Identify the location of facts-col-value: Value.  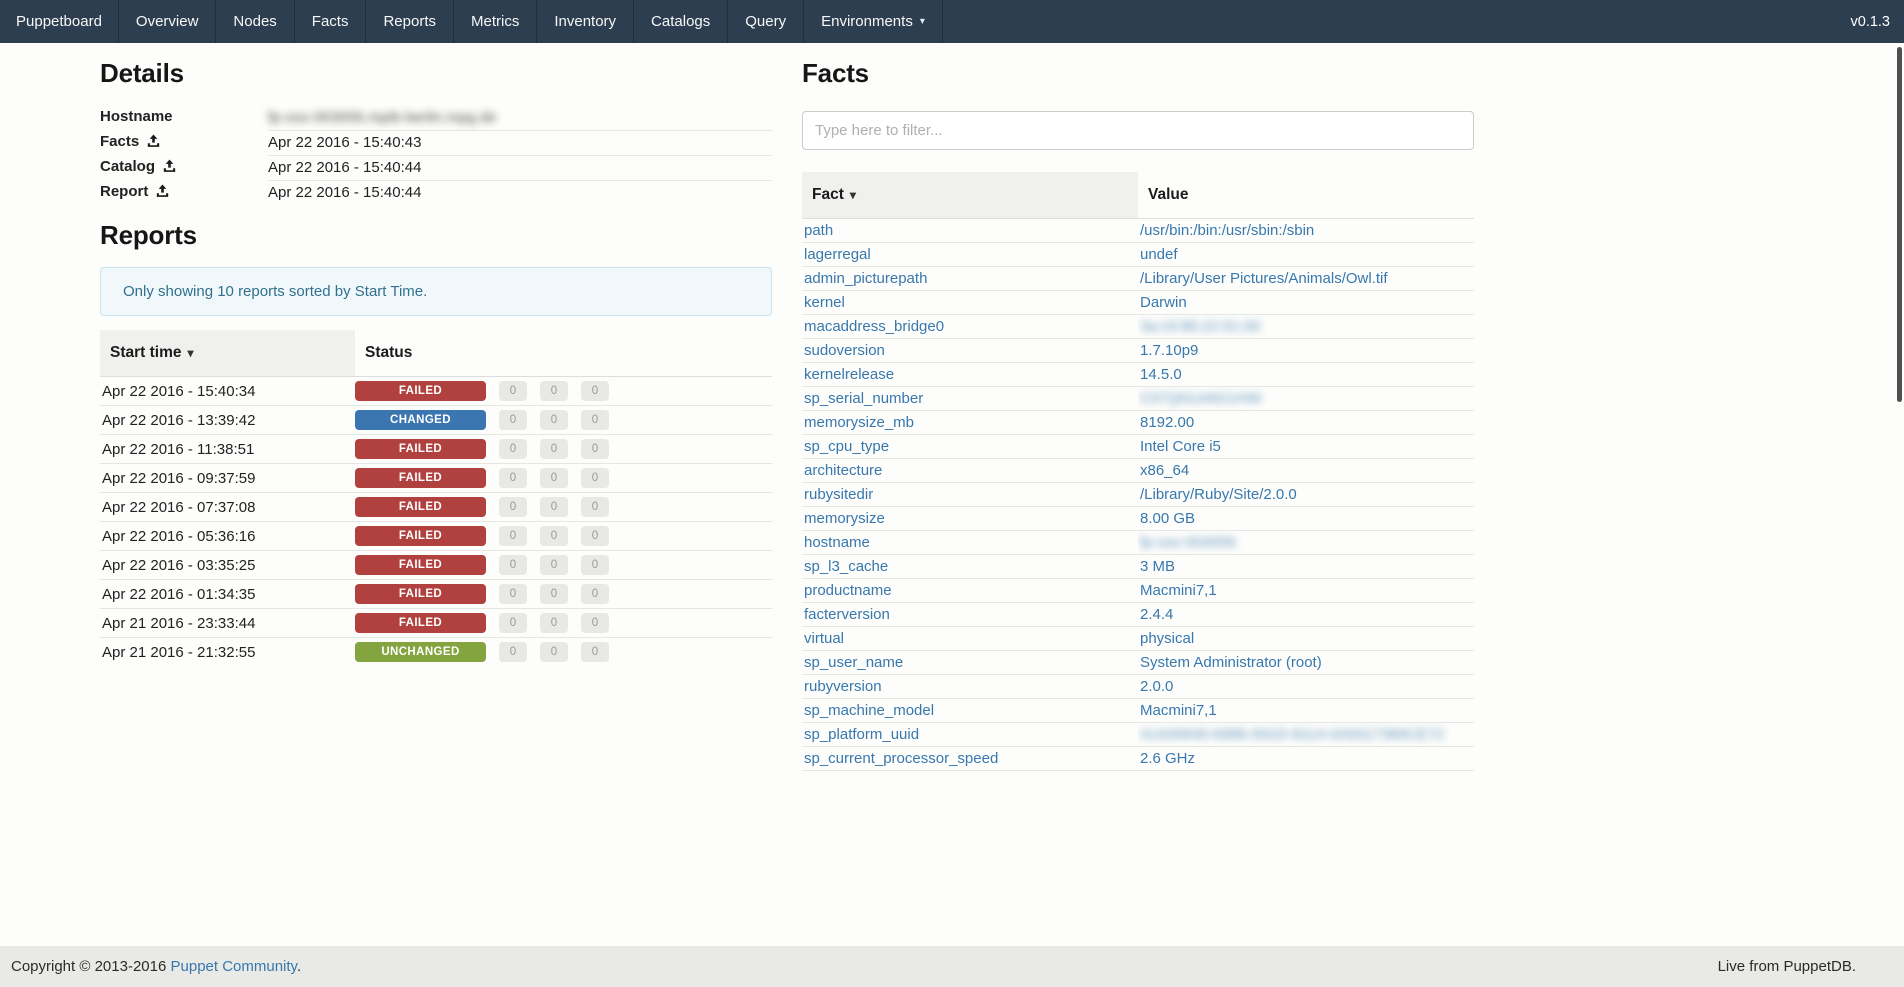
(1306, 195).